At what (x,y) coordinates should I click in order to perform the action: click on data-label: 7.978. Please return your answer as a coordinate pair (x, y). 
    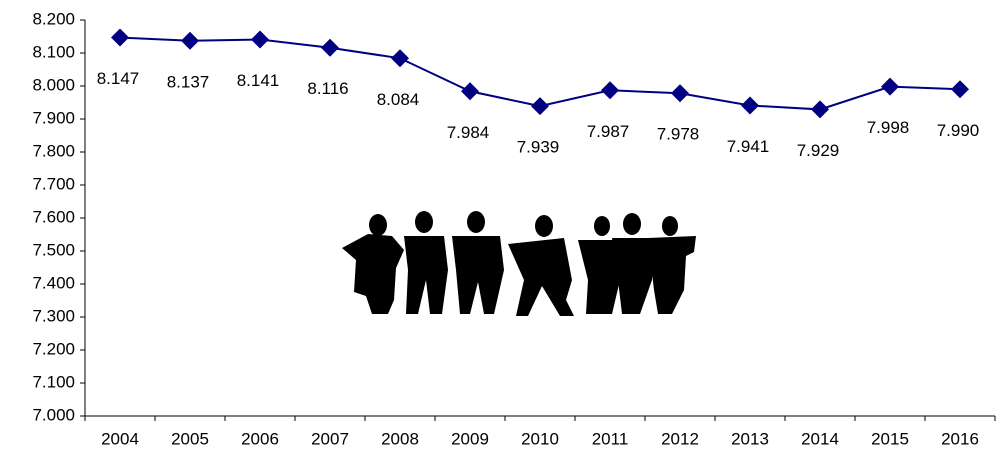
    Looking at the image, I should click on (678, 134).